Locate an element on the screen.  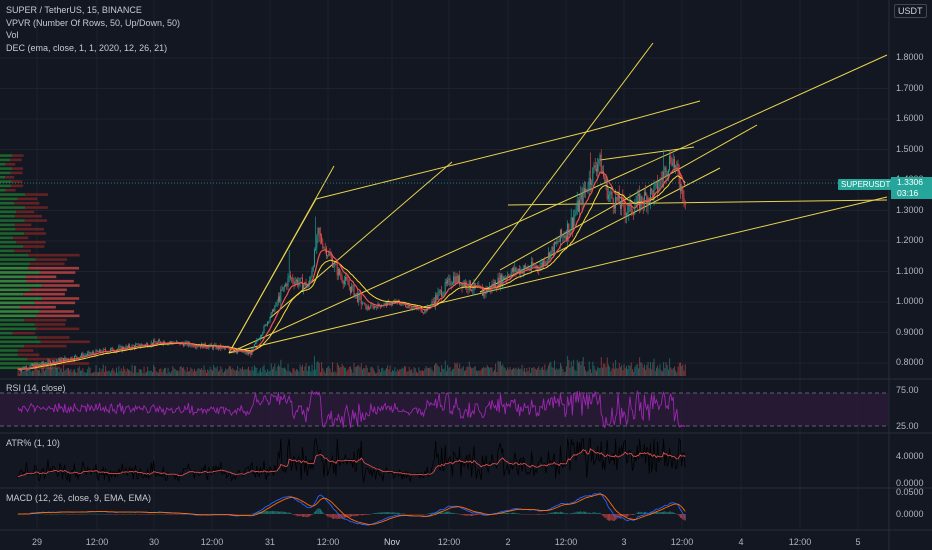
macd-pane-label: MACD (12, 26, close, 9, EMA, EMA) is located at coordinates (79, 498).